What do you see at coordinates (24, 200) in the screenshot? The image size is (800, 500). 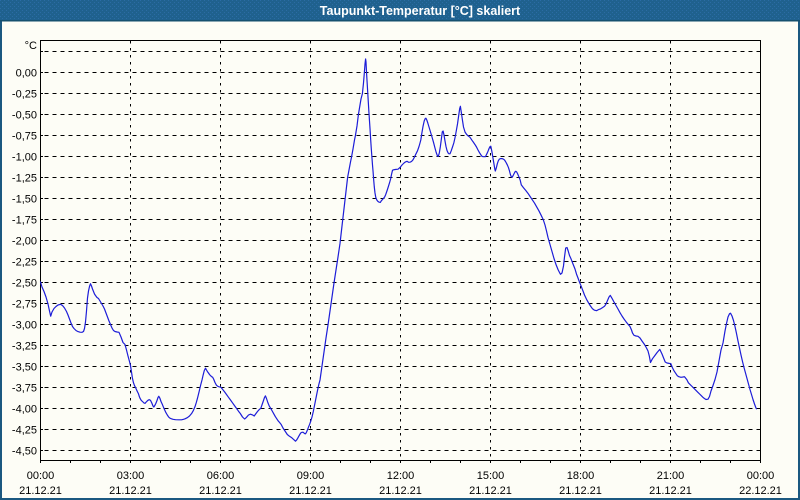 I see `svg-text: -1,50` at bounding box center [24, 200].